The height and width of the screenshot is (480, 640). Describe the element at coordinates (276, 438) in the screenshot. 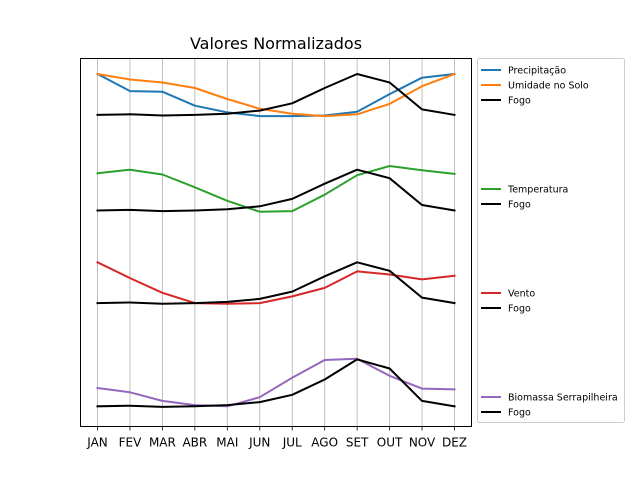

I see `x-axis: JAN FEV MAR ABR MAI JUN JUL AGO SET OUT NOV DEZ` at that location.